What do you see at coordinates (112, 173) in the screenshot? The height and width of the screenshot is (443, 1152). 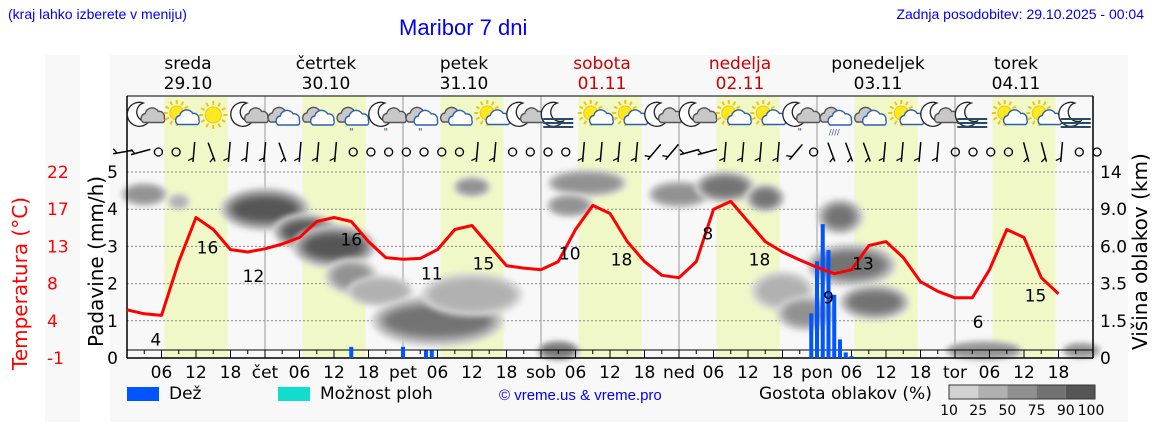 I see `precip-tick-label: 5` at bounding box center [112, 173].